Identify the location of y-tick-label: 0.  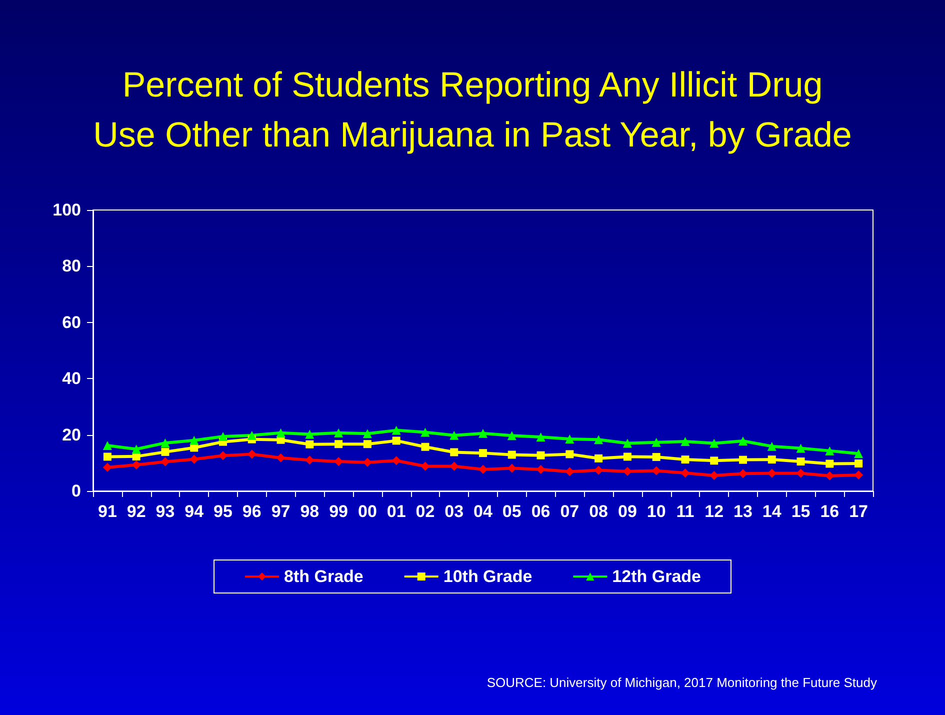
(76, 491).